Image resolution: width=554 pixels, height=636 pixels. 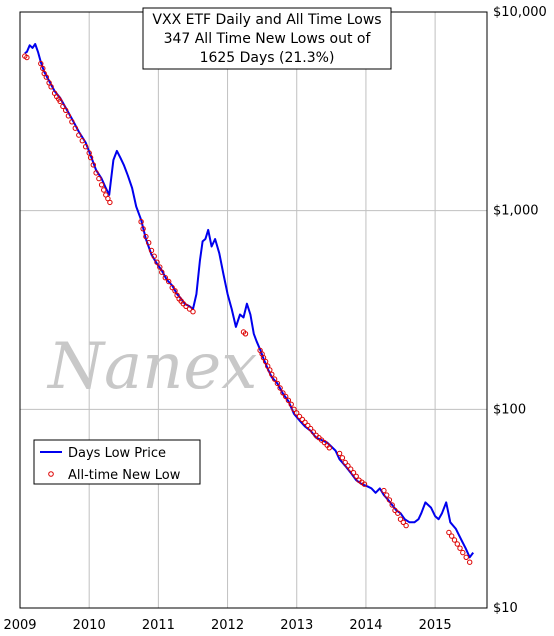 I want to click on legend-frame, so click(x=117, y=462).